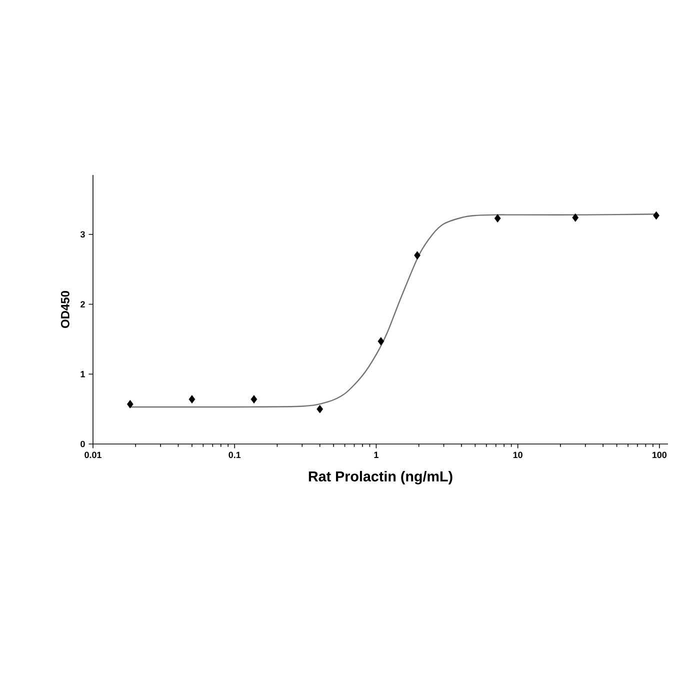 Image resolution: width=700 pixels, height=700 pixels. What do you see at coordinates (380, 477) in the screenshot?
I see `x-axis-title: Rat Prolactin (ng/mL)` at bounding box center [380, 477].